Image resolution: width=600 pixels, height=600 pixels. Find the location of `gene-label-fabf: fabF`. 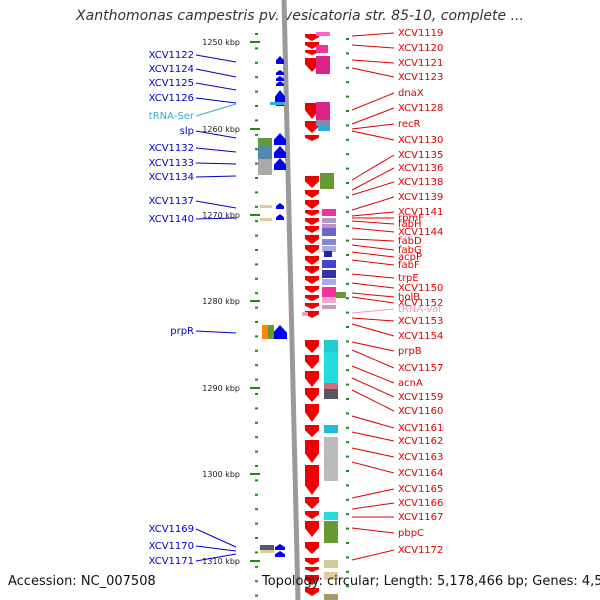

gene-label-fabf: fabF is located at coordinates (409, 265).